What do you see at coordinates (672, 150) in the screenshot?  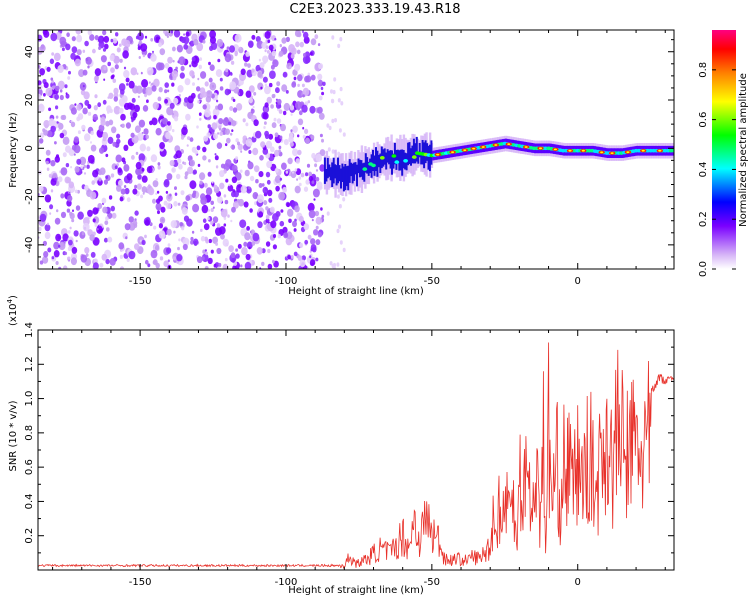 I see `signal-peak` at bounding box center [672, 150].